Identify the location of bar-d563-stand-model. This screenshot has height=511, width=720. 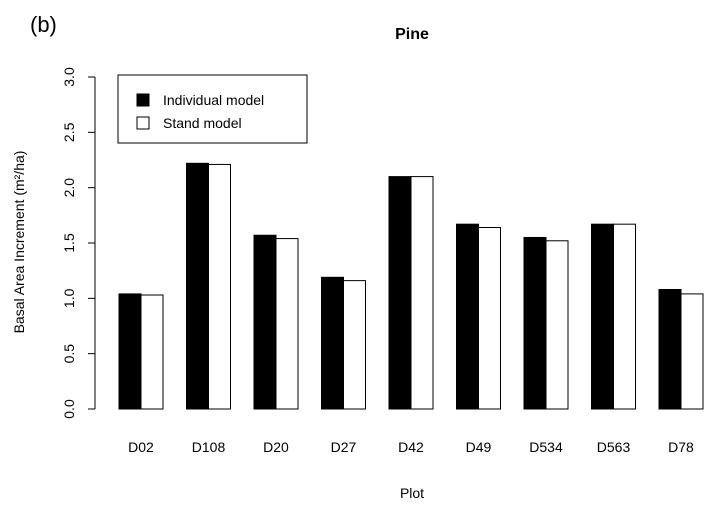
(624, 316).